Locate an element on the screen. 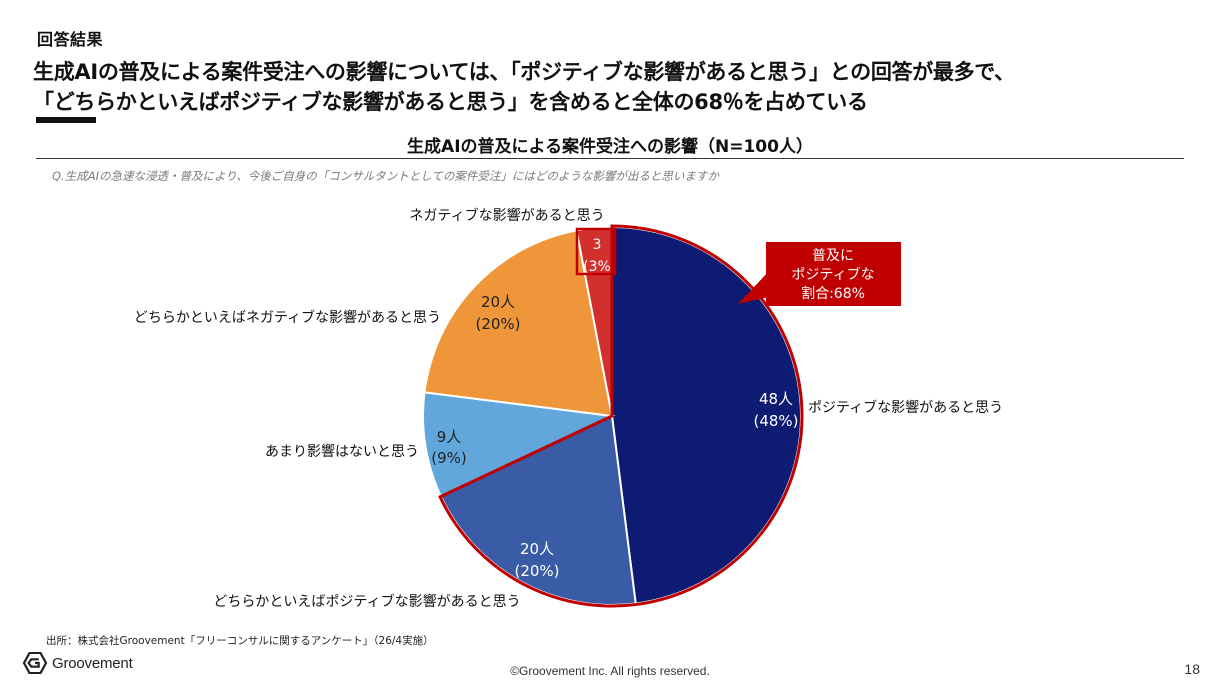 The width and height of the screenshot is (1220, 682). pie-slice-somewhat-negative is located at coordinates (518, 323).